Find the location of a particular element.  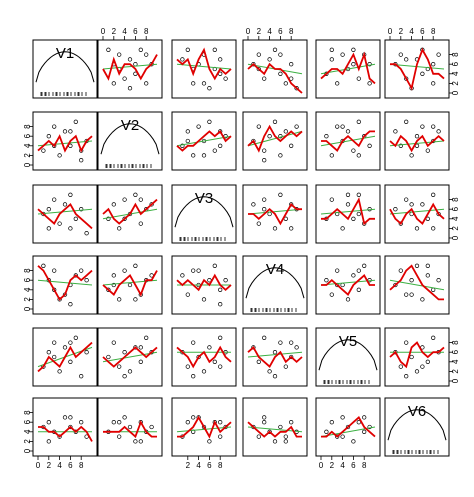

panel-V5-V1 is located at coordinates (65, 357).